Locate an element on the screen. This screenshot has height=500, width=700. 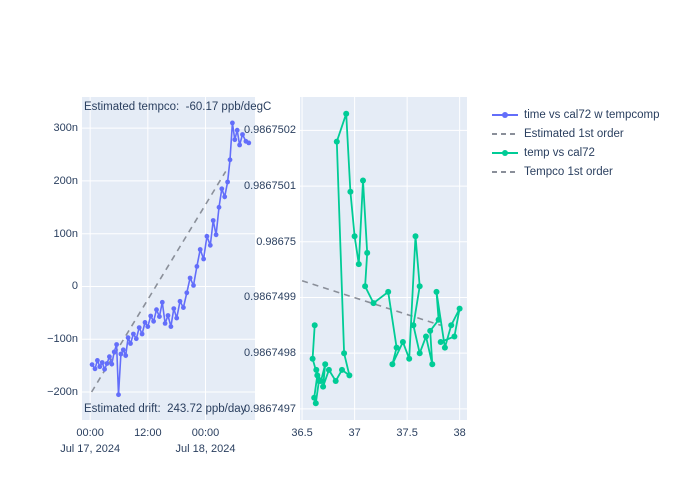
trace-tempco-1st-order is located at coordinates (371, 303).